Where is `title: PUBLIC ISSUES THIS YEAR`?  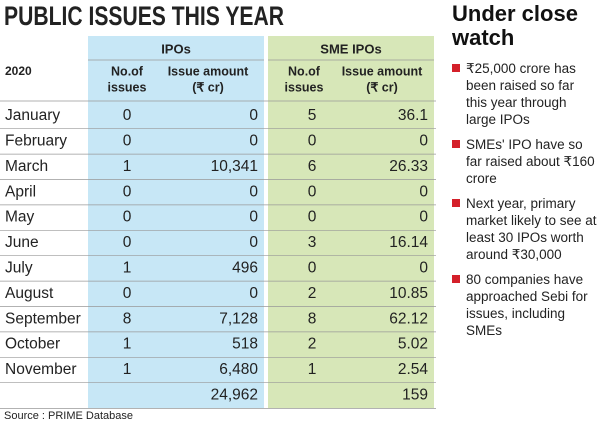
title: PUBLIC ISSUES THIS YEAR is located at coordinates (144, 16).